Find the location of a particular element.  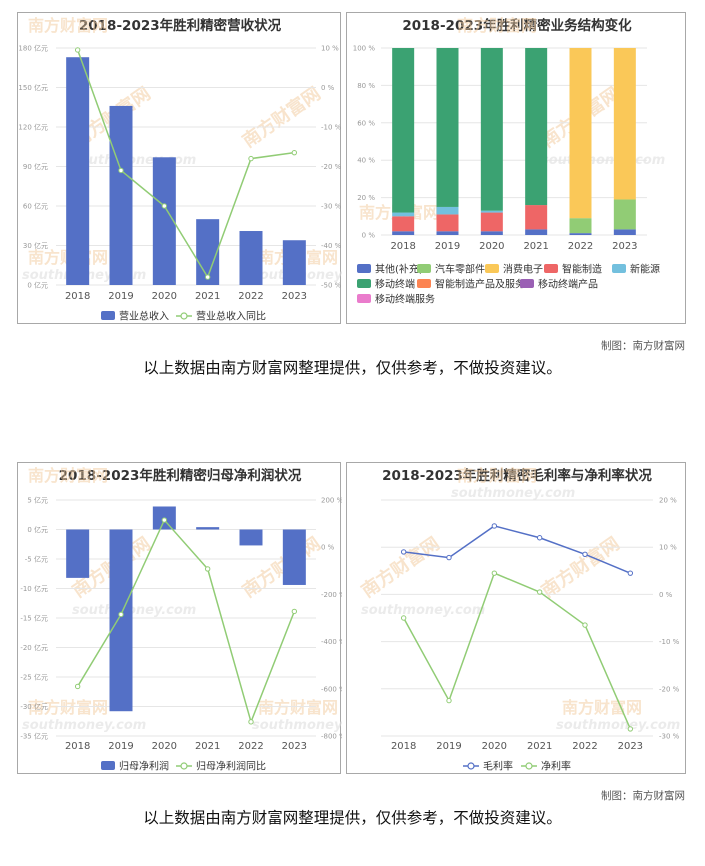

y-tick-label: -40 % is located at coordinates (331, 246).